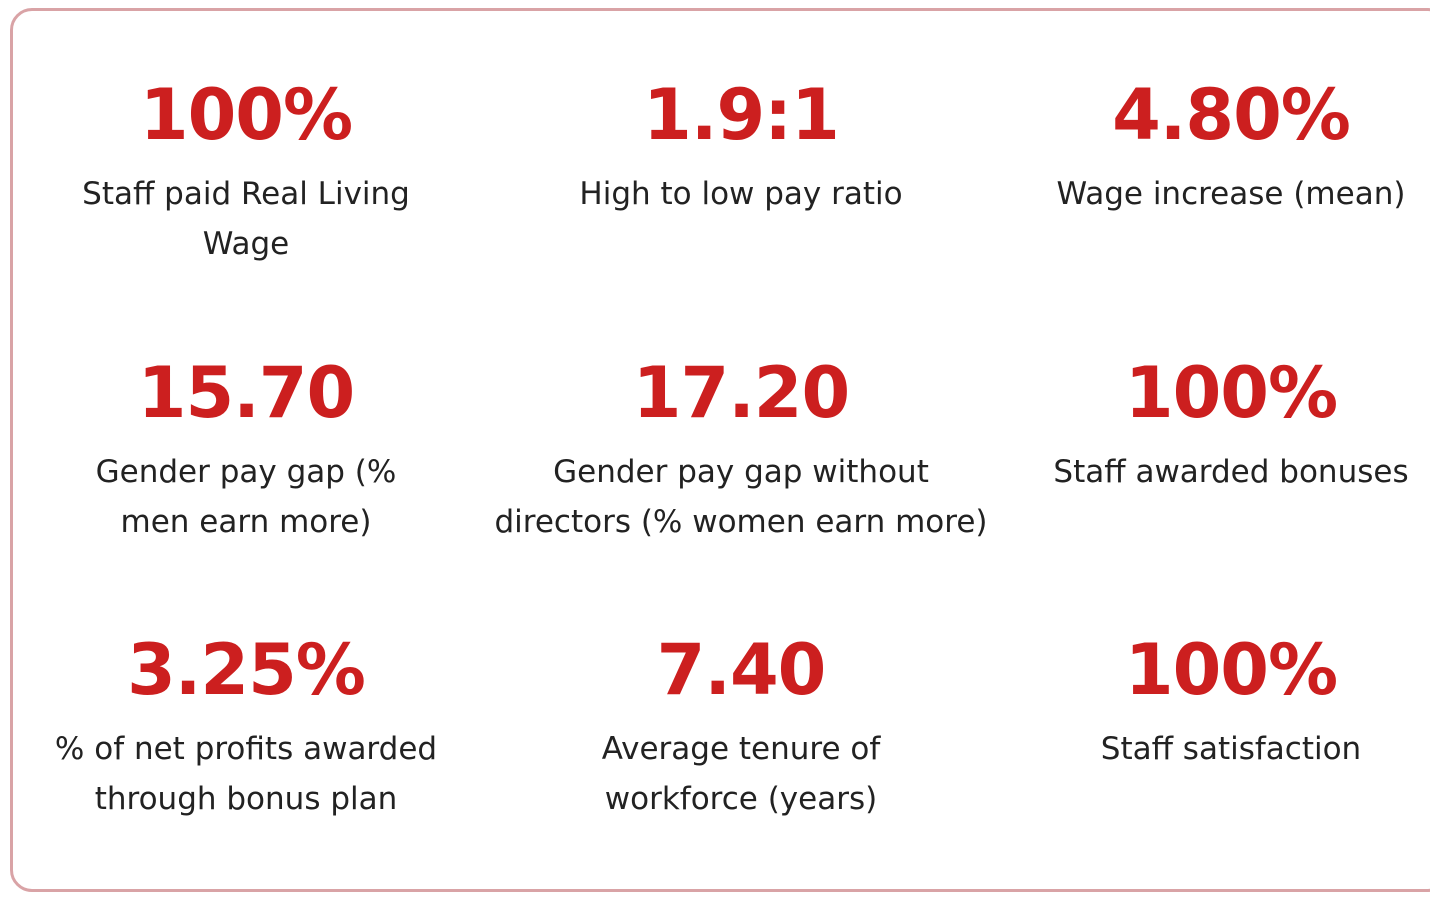  I want to click on kpi-label-line: Staff awarded bonuses, so click(1231, 472).